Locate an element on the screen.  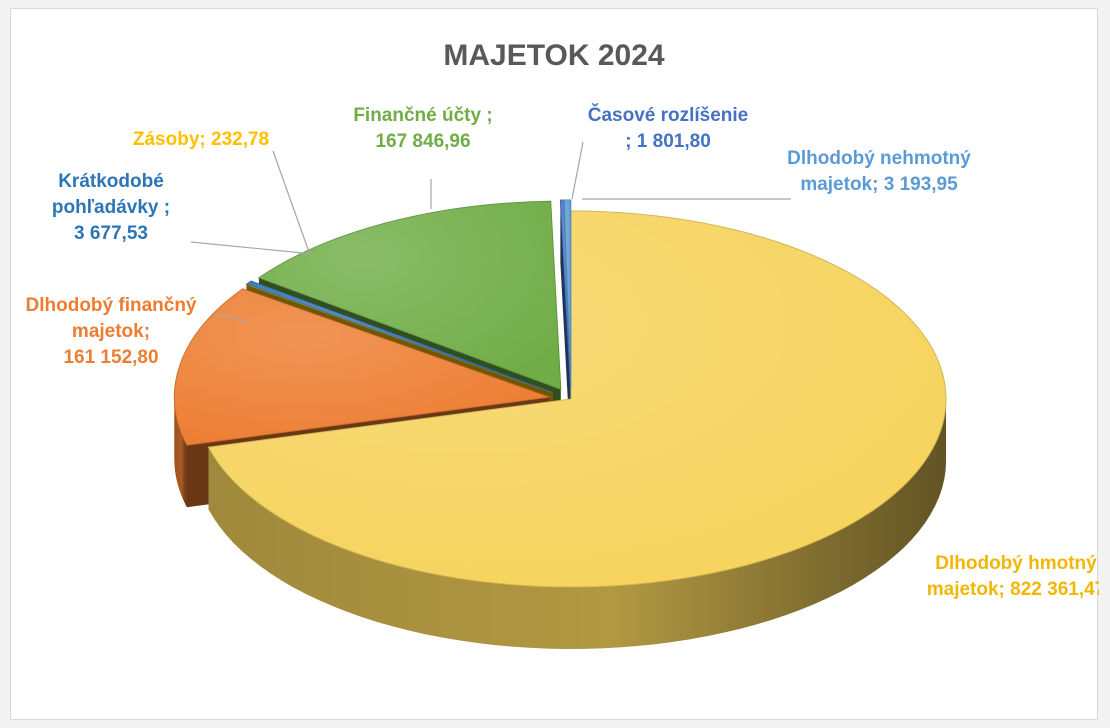
slice-label-dlhodoby-hmotny-majetok-line-2: majetok; 822 361,47 is located at coordinates (1013, 589).